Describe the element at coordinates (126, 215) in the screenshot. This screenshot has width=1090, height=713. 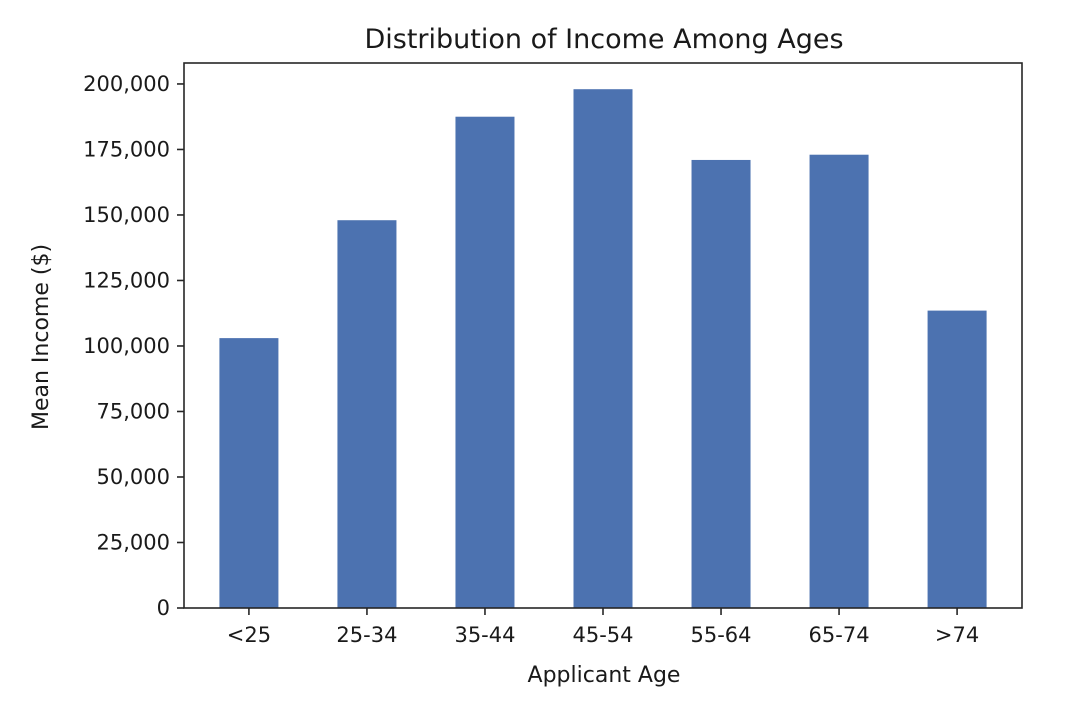
I see `y-tick-label-6: 150,000` at that location.